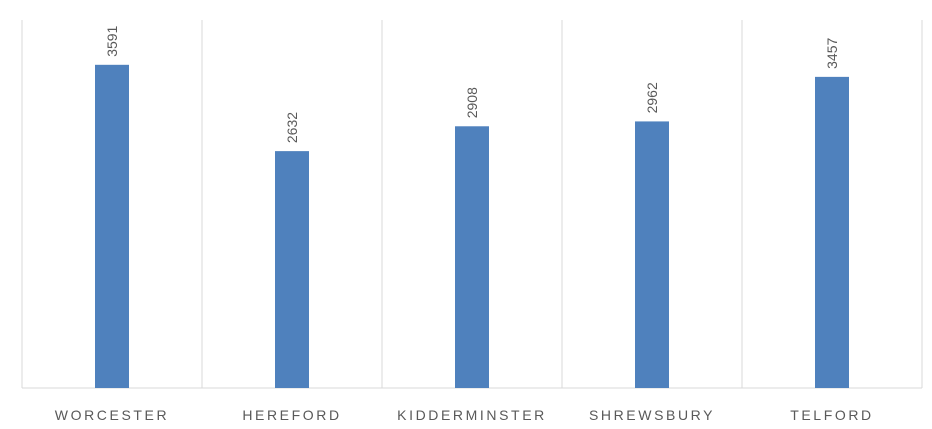 Image resolution: width=932 pixels, height=429 pixels. What do you see at coordinates (652, 97) in the screenshot?
I see `data-label: 2962` at bounding box center [652, 97].